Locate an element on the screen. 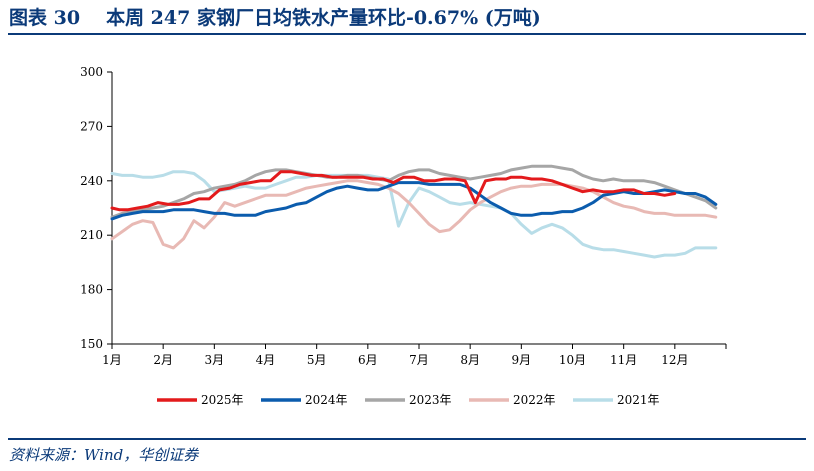  x-tick-label: 6月 is located at coordinates (368, 360).